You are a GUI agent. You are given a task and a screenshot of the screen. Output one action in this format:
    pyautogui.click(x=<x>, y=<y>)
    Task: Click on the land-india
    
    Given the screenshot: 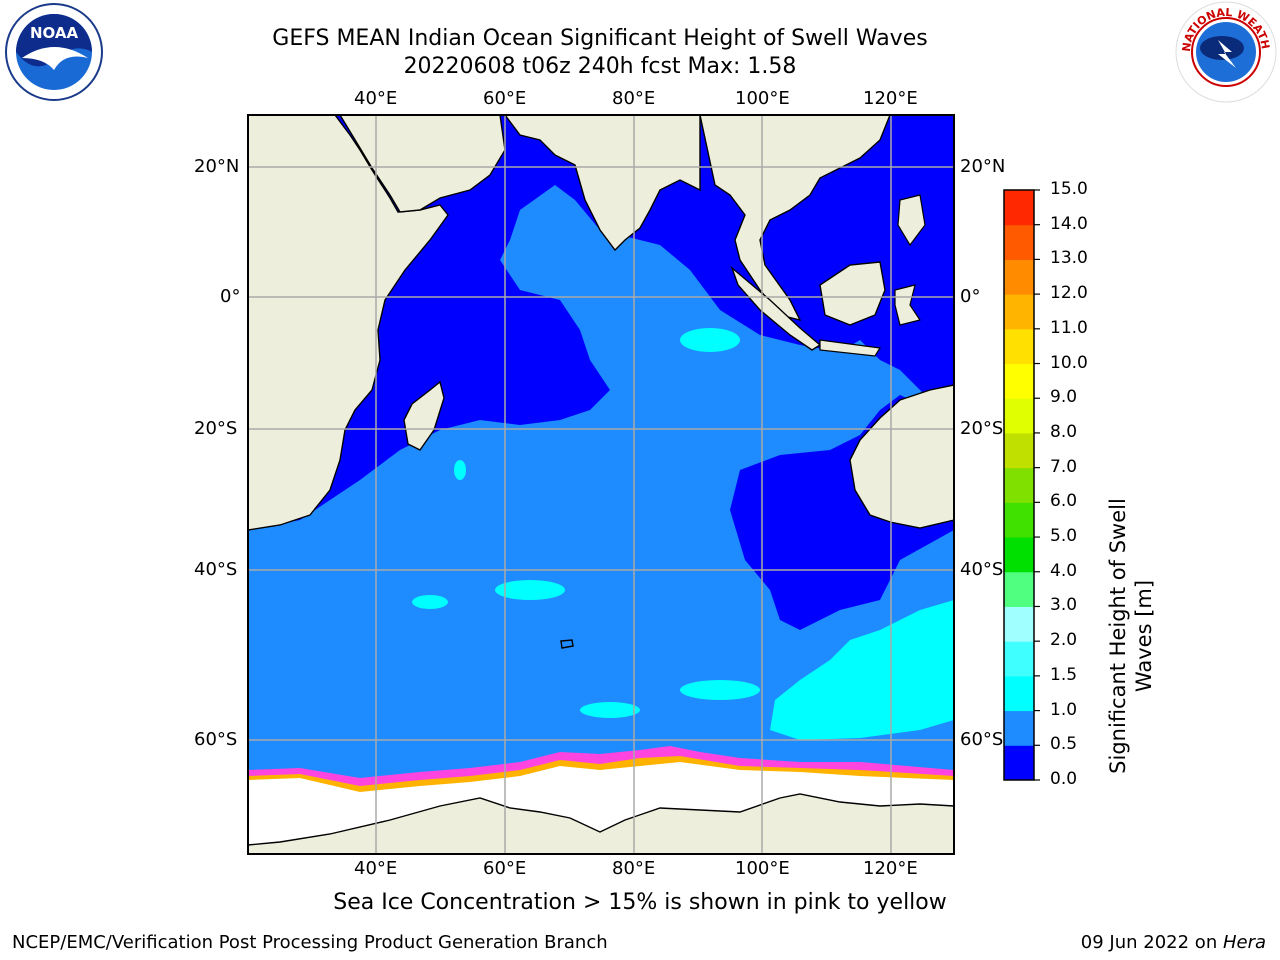 What is the action you would take?
    pyautogui.click(x=602, y=183)
    